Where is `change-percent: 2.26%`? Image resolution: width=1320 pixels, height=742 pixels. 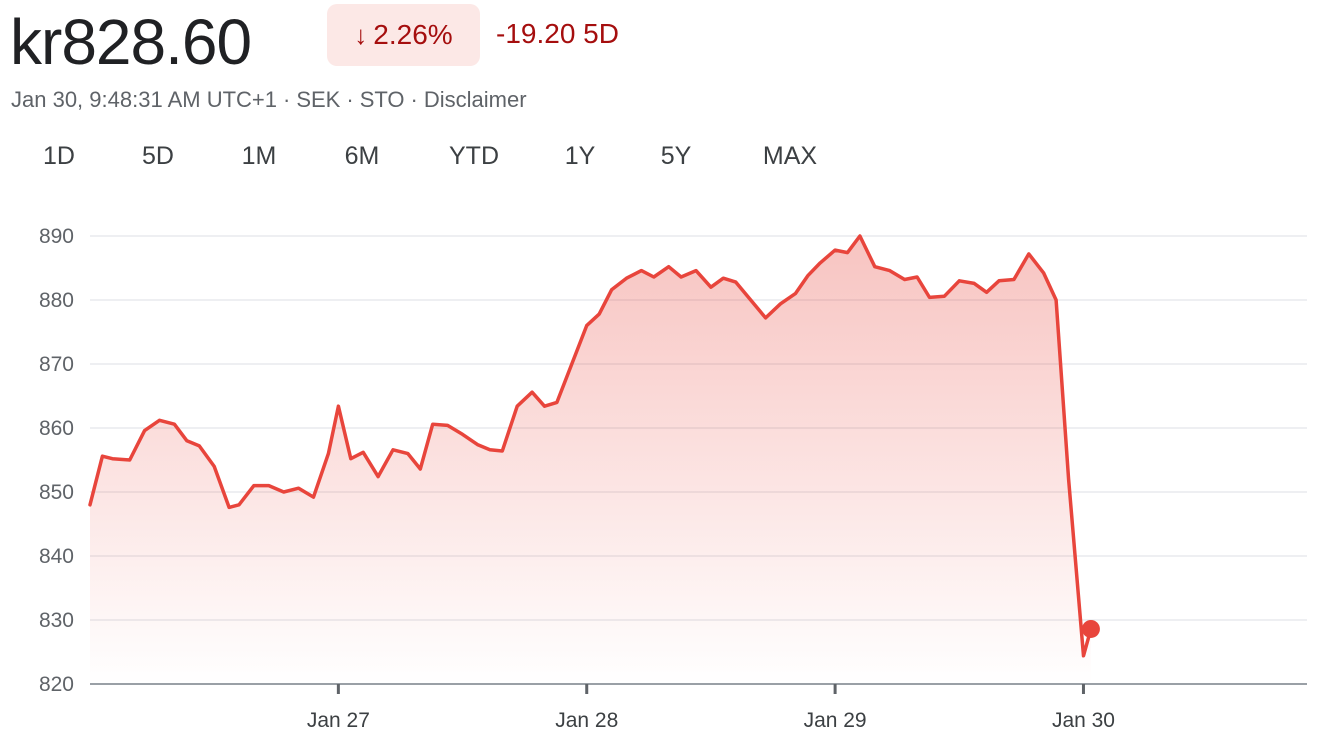 change-percent: 2.26% is located at coordinates (413, 34).